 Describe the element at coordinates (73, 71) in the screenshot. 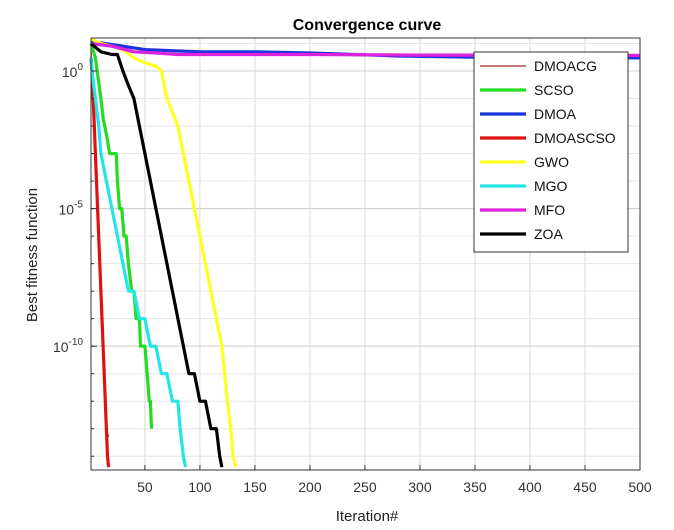

I see `y-tick-label: 10⁰` at that location.